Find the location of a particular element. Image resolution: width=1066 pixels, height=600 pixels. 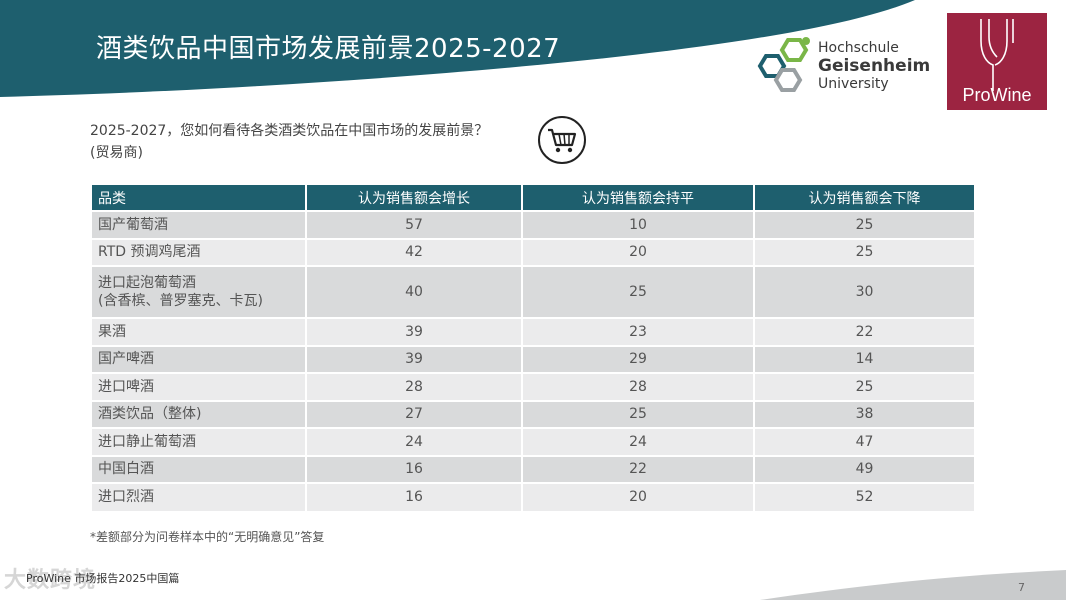

university-logo: Hochschule Geisenheim University is located at coordinates (842, 66).